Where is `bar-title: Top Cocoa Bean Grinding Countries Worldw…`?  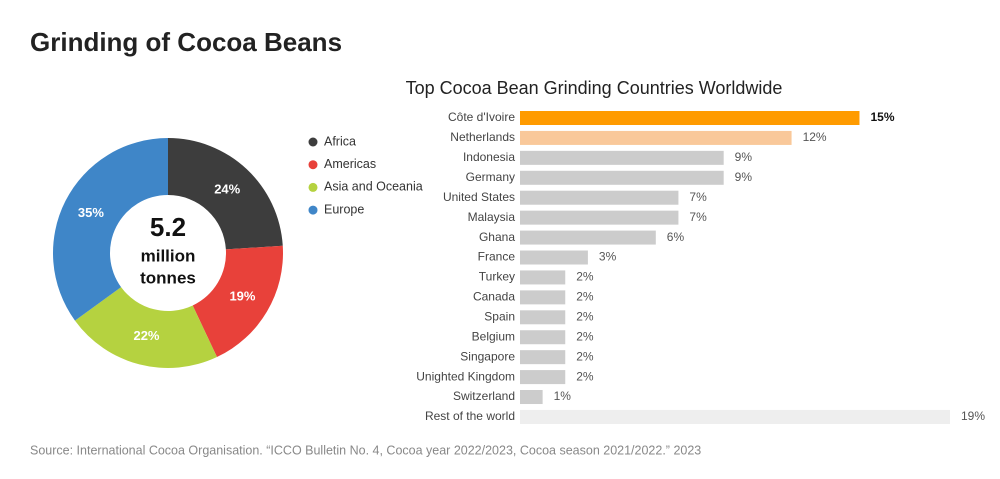 bar-title: Top Cocoa Bean Grinding Countries Worldw… is located at coordinates (594, 88).